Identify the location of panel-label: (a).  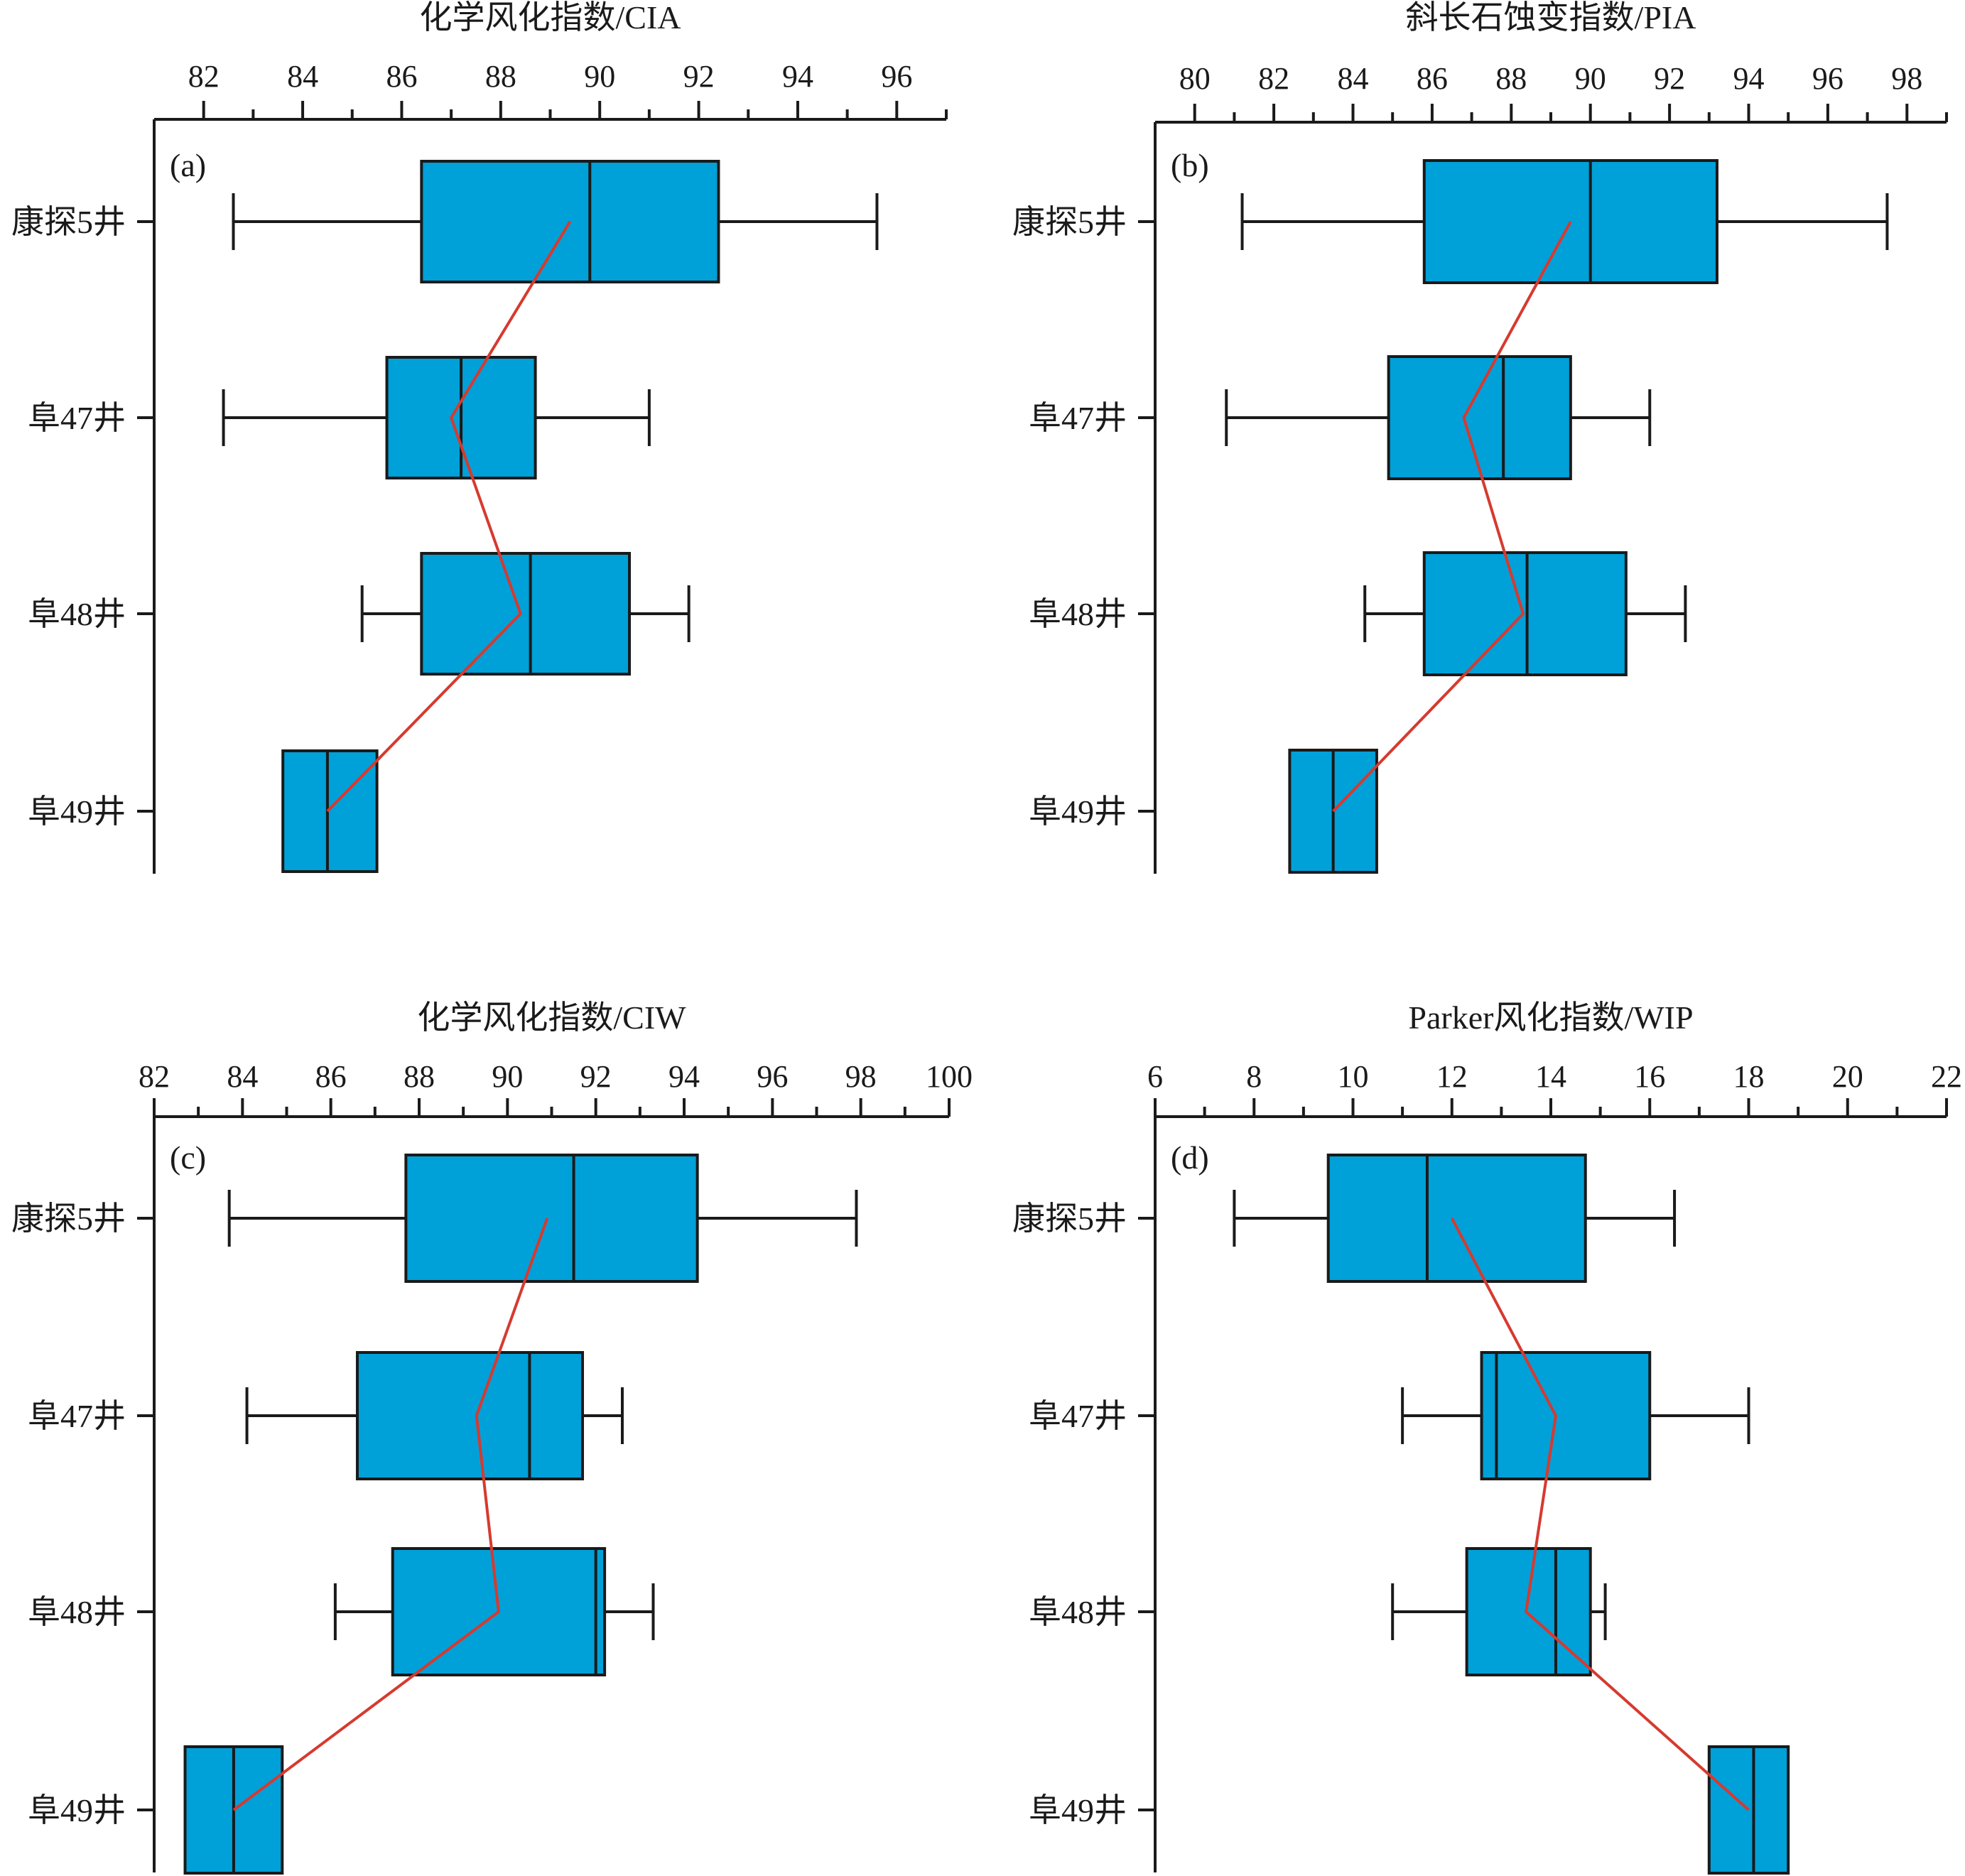
(188, 165).